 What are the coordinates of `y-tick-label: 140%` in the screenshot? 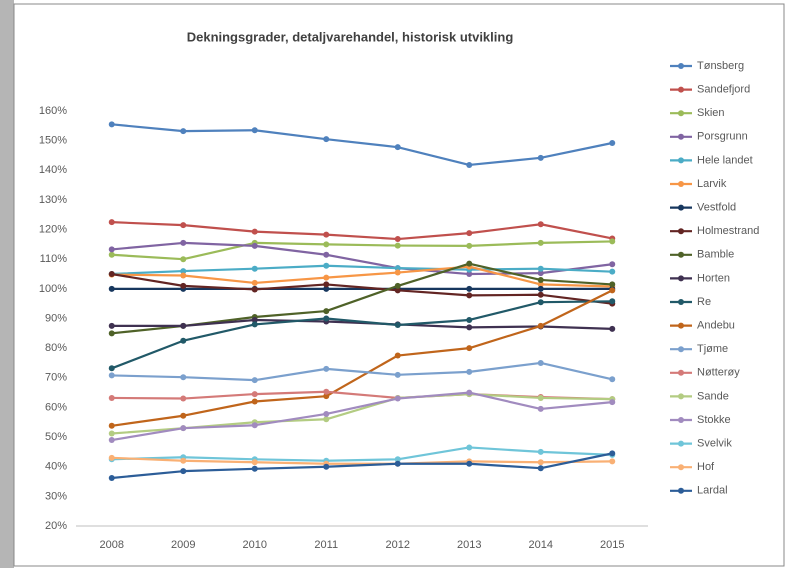 It's located at (53, 170).